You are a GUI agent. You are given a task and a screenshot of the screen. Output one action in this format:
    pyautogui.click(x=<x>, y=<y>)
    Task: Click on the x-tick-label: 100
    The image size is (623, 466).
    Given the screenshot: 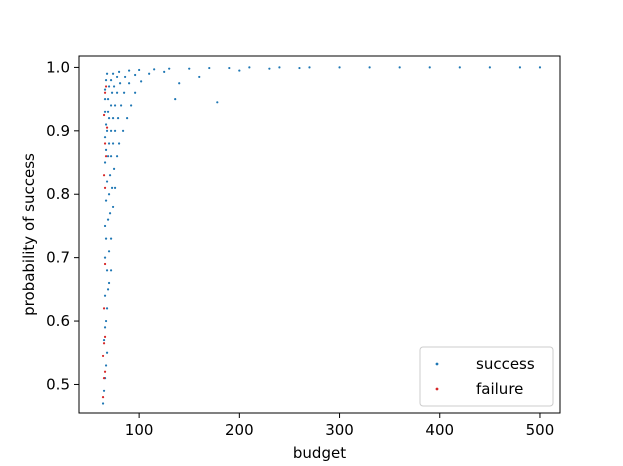 What is the action you would take?
    pyautogui.click(x=139, y=430)
    